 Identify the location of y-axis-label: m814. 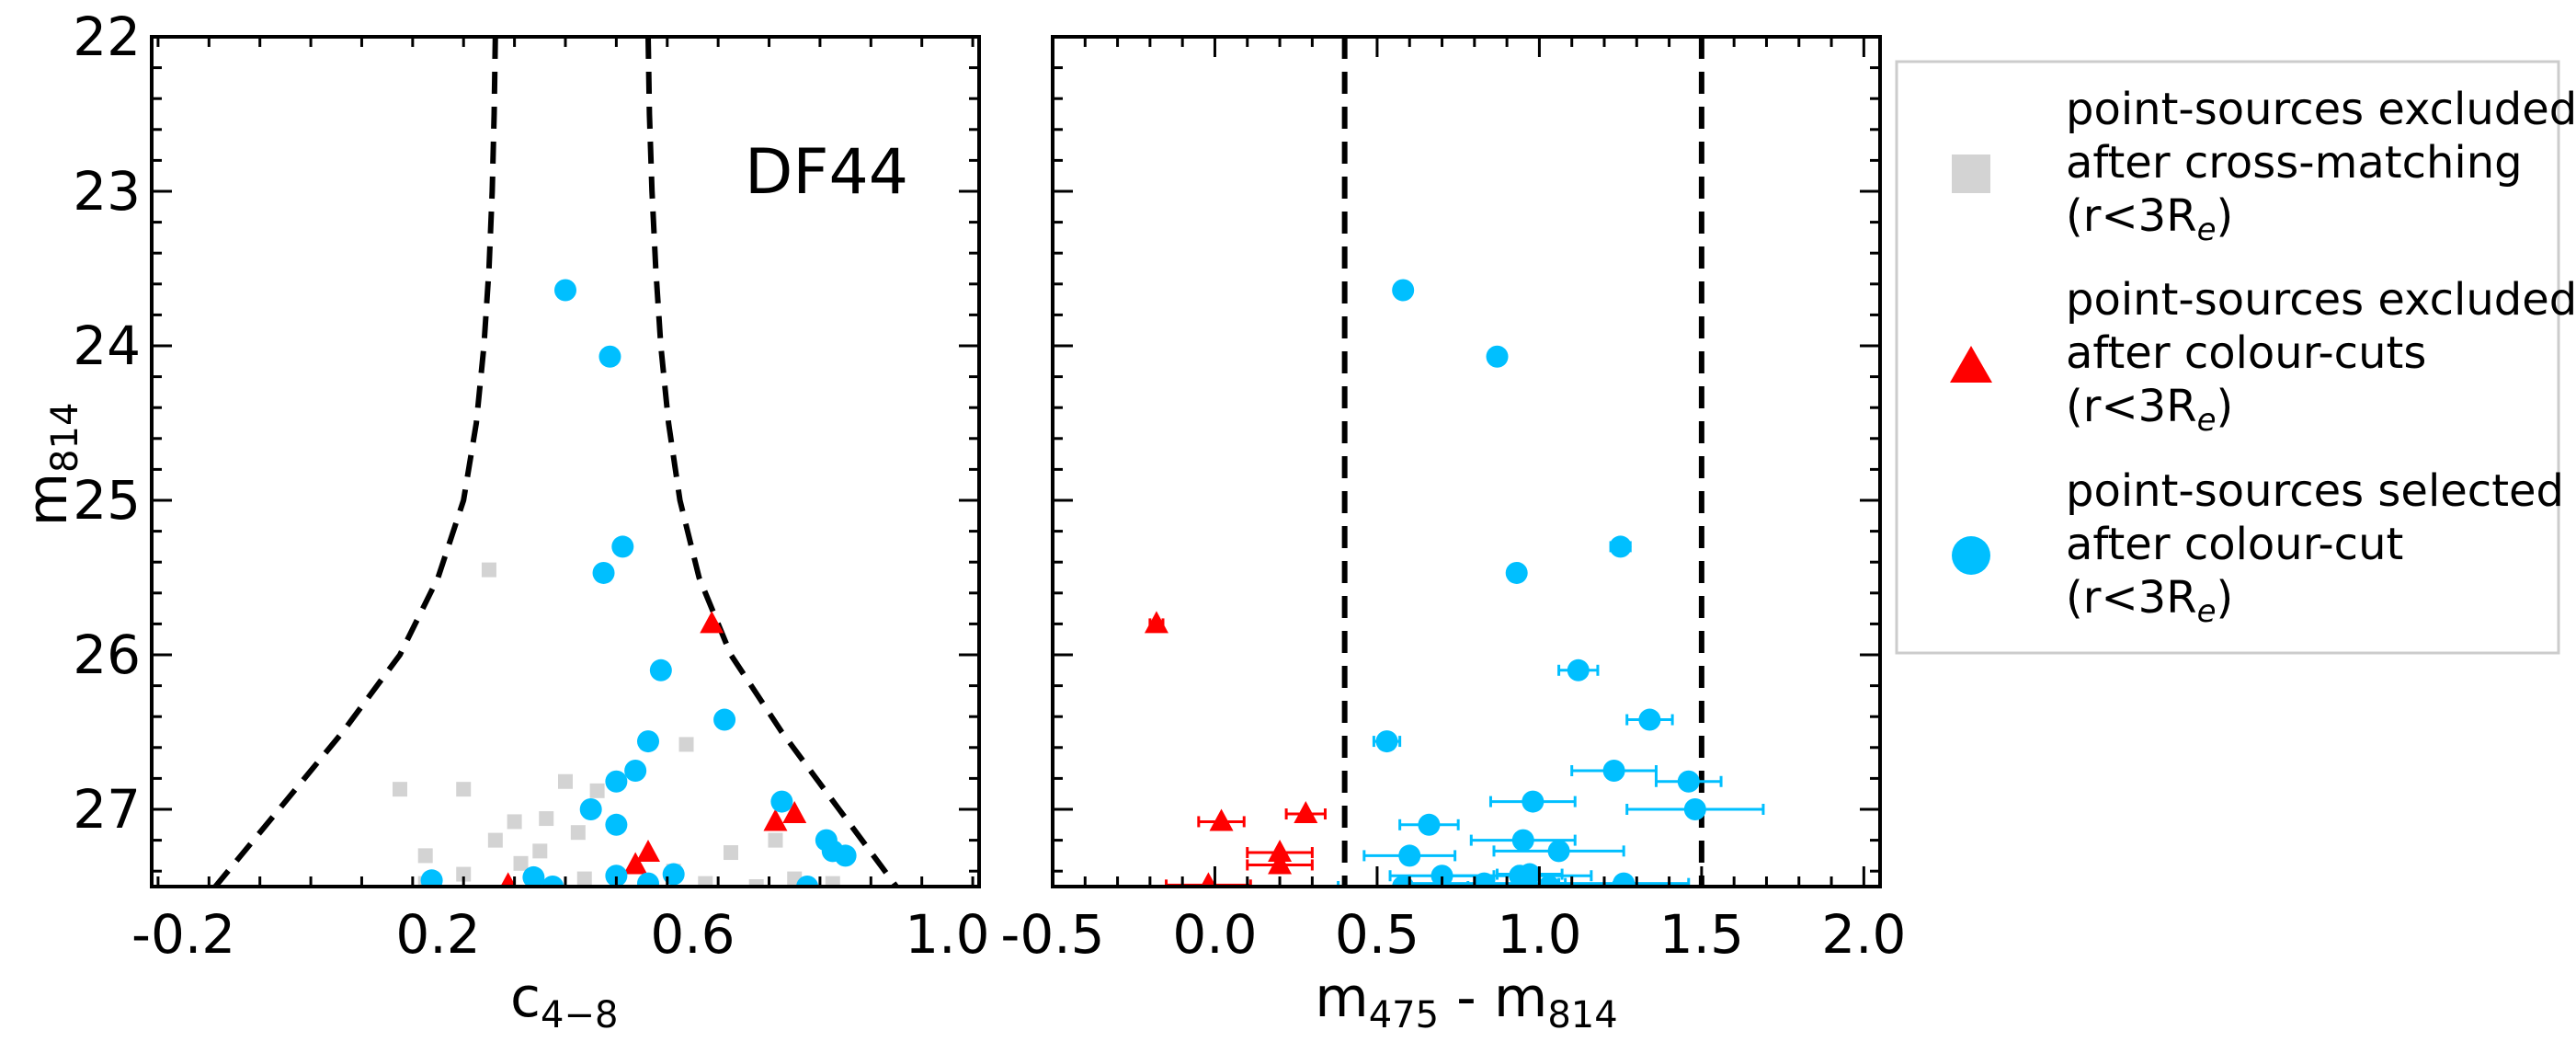
(51, 465).